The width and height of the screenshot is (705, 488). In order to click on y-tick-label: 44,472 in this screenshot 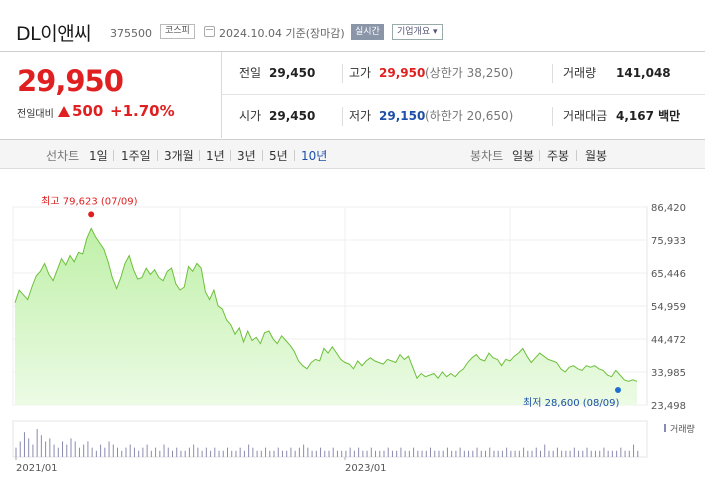, I will do `click(668, 340)`.